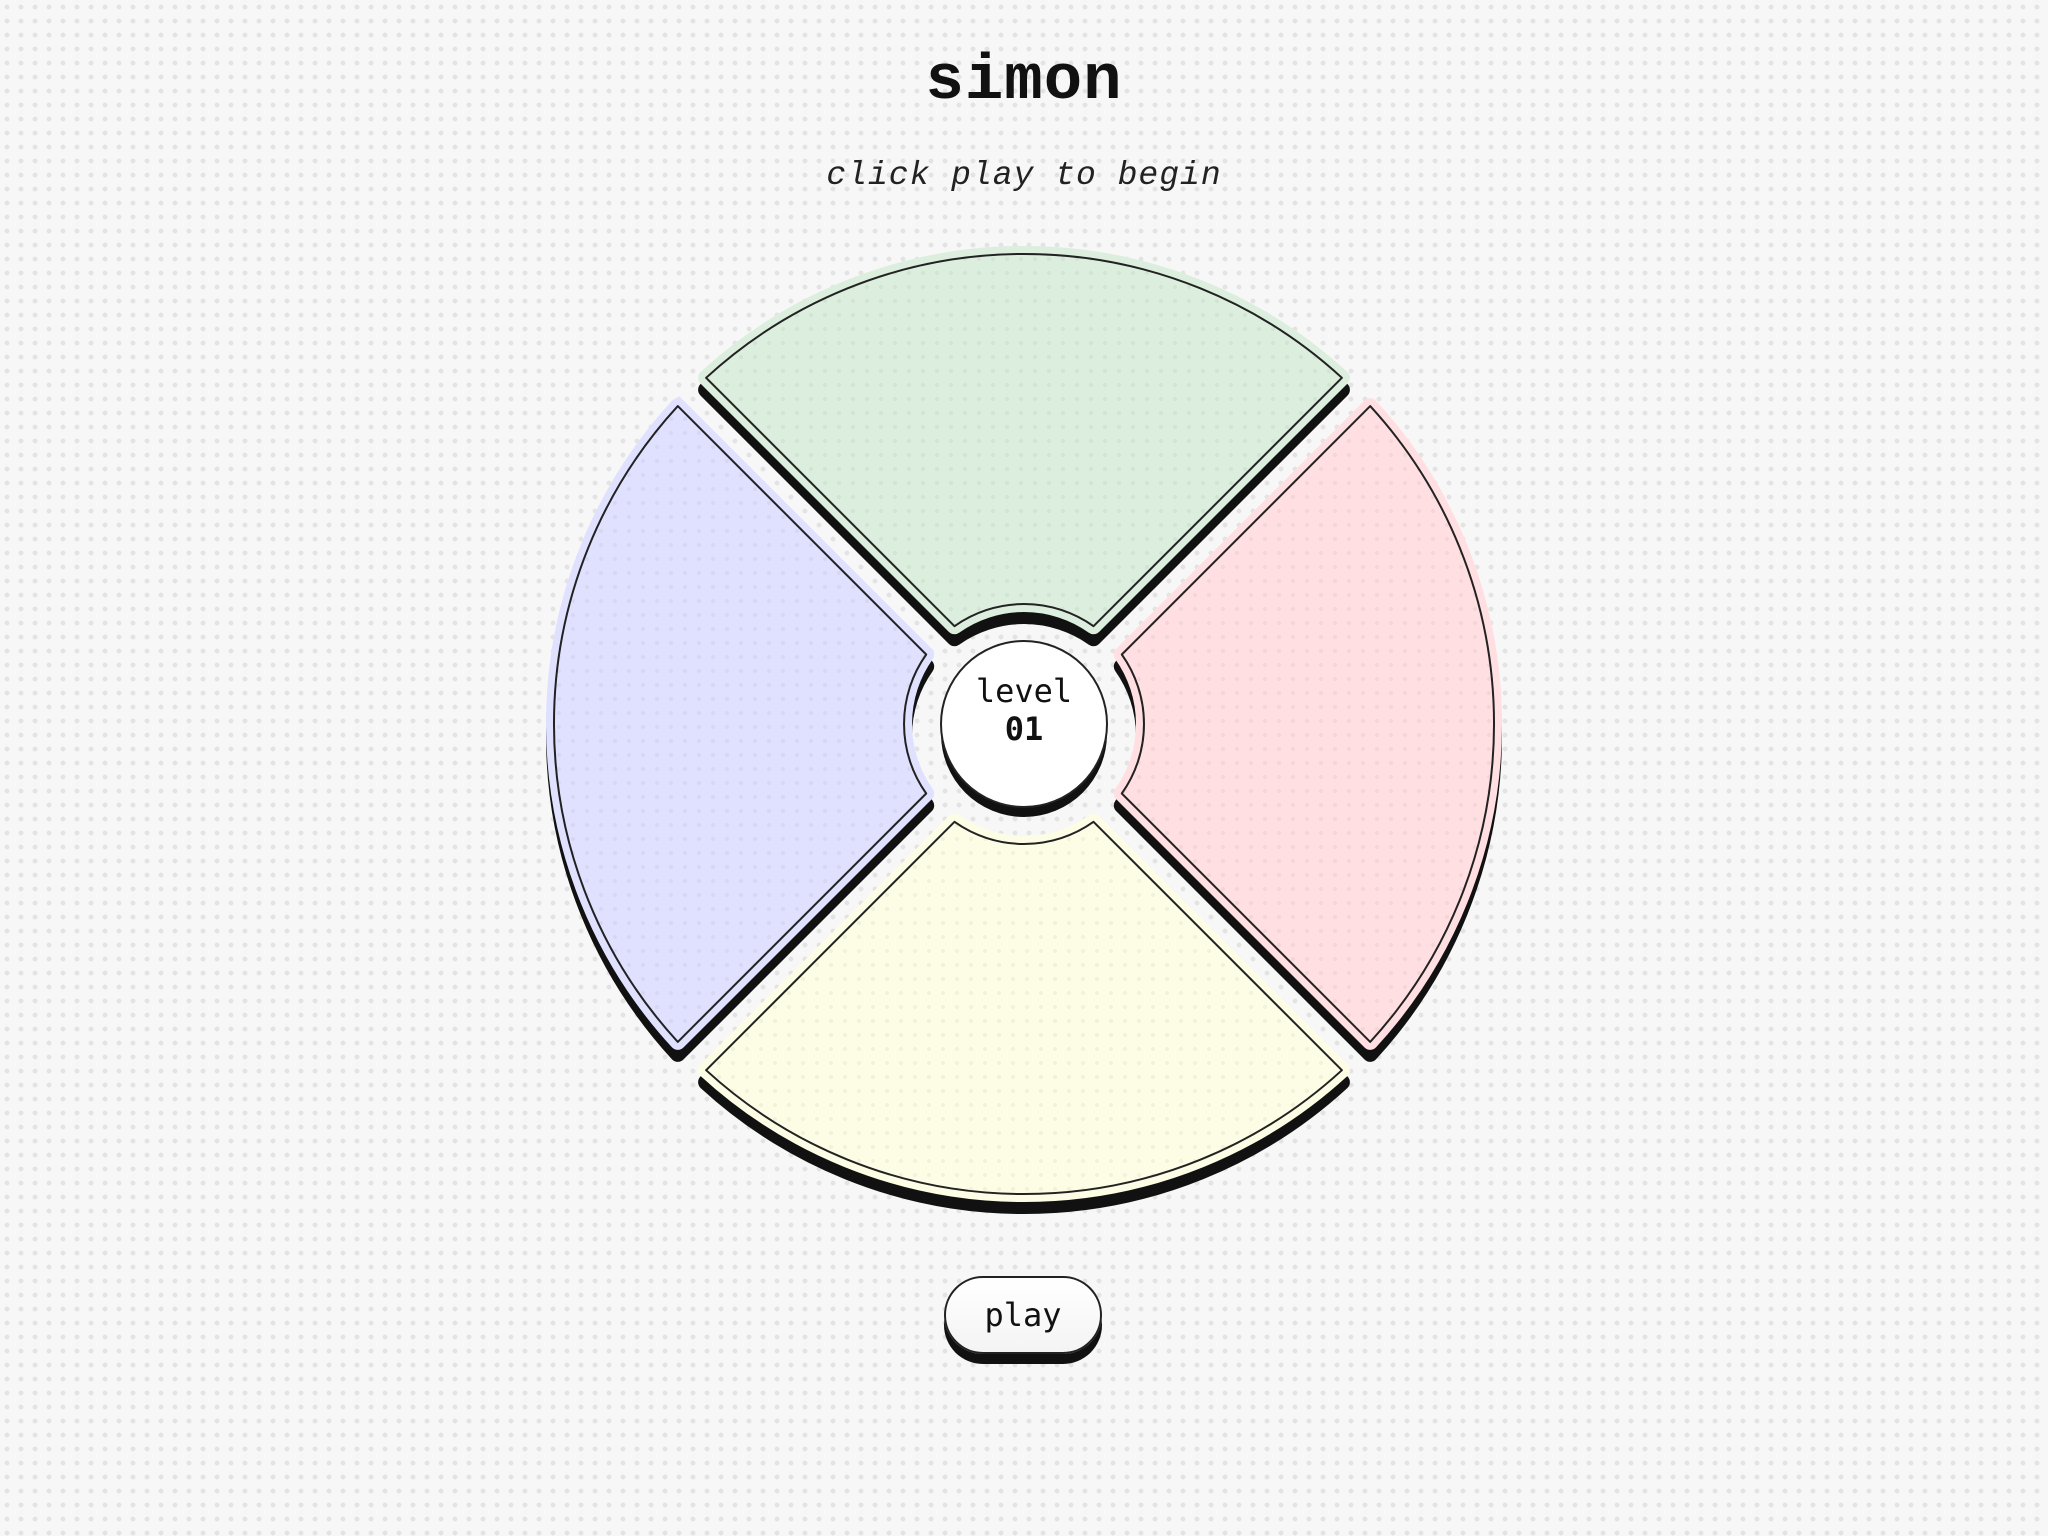  I want to click on red-quadrant-button, so click(1307, 730).